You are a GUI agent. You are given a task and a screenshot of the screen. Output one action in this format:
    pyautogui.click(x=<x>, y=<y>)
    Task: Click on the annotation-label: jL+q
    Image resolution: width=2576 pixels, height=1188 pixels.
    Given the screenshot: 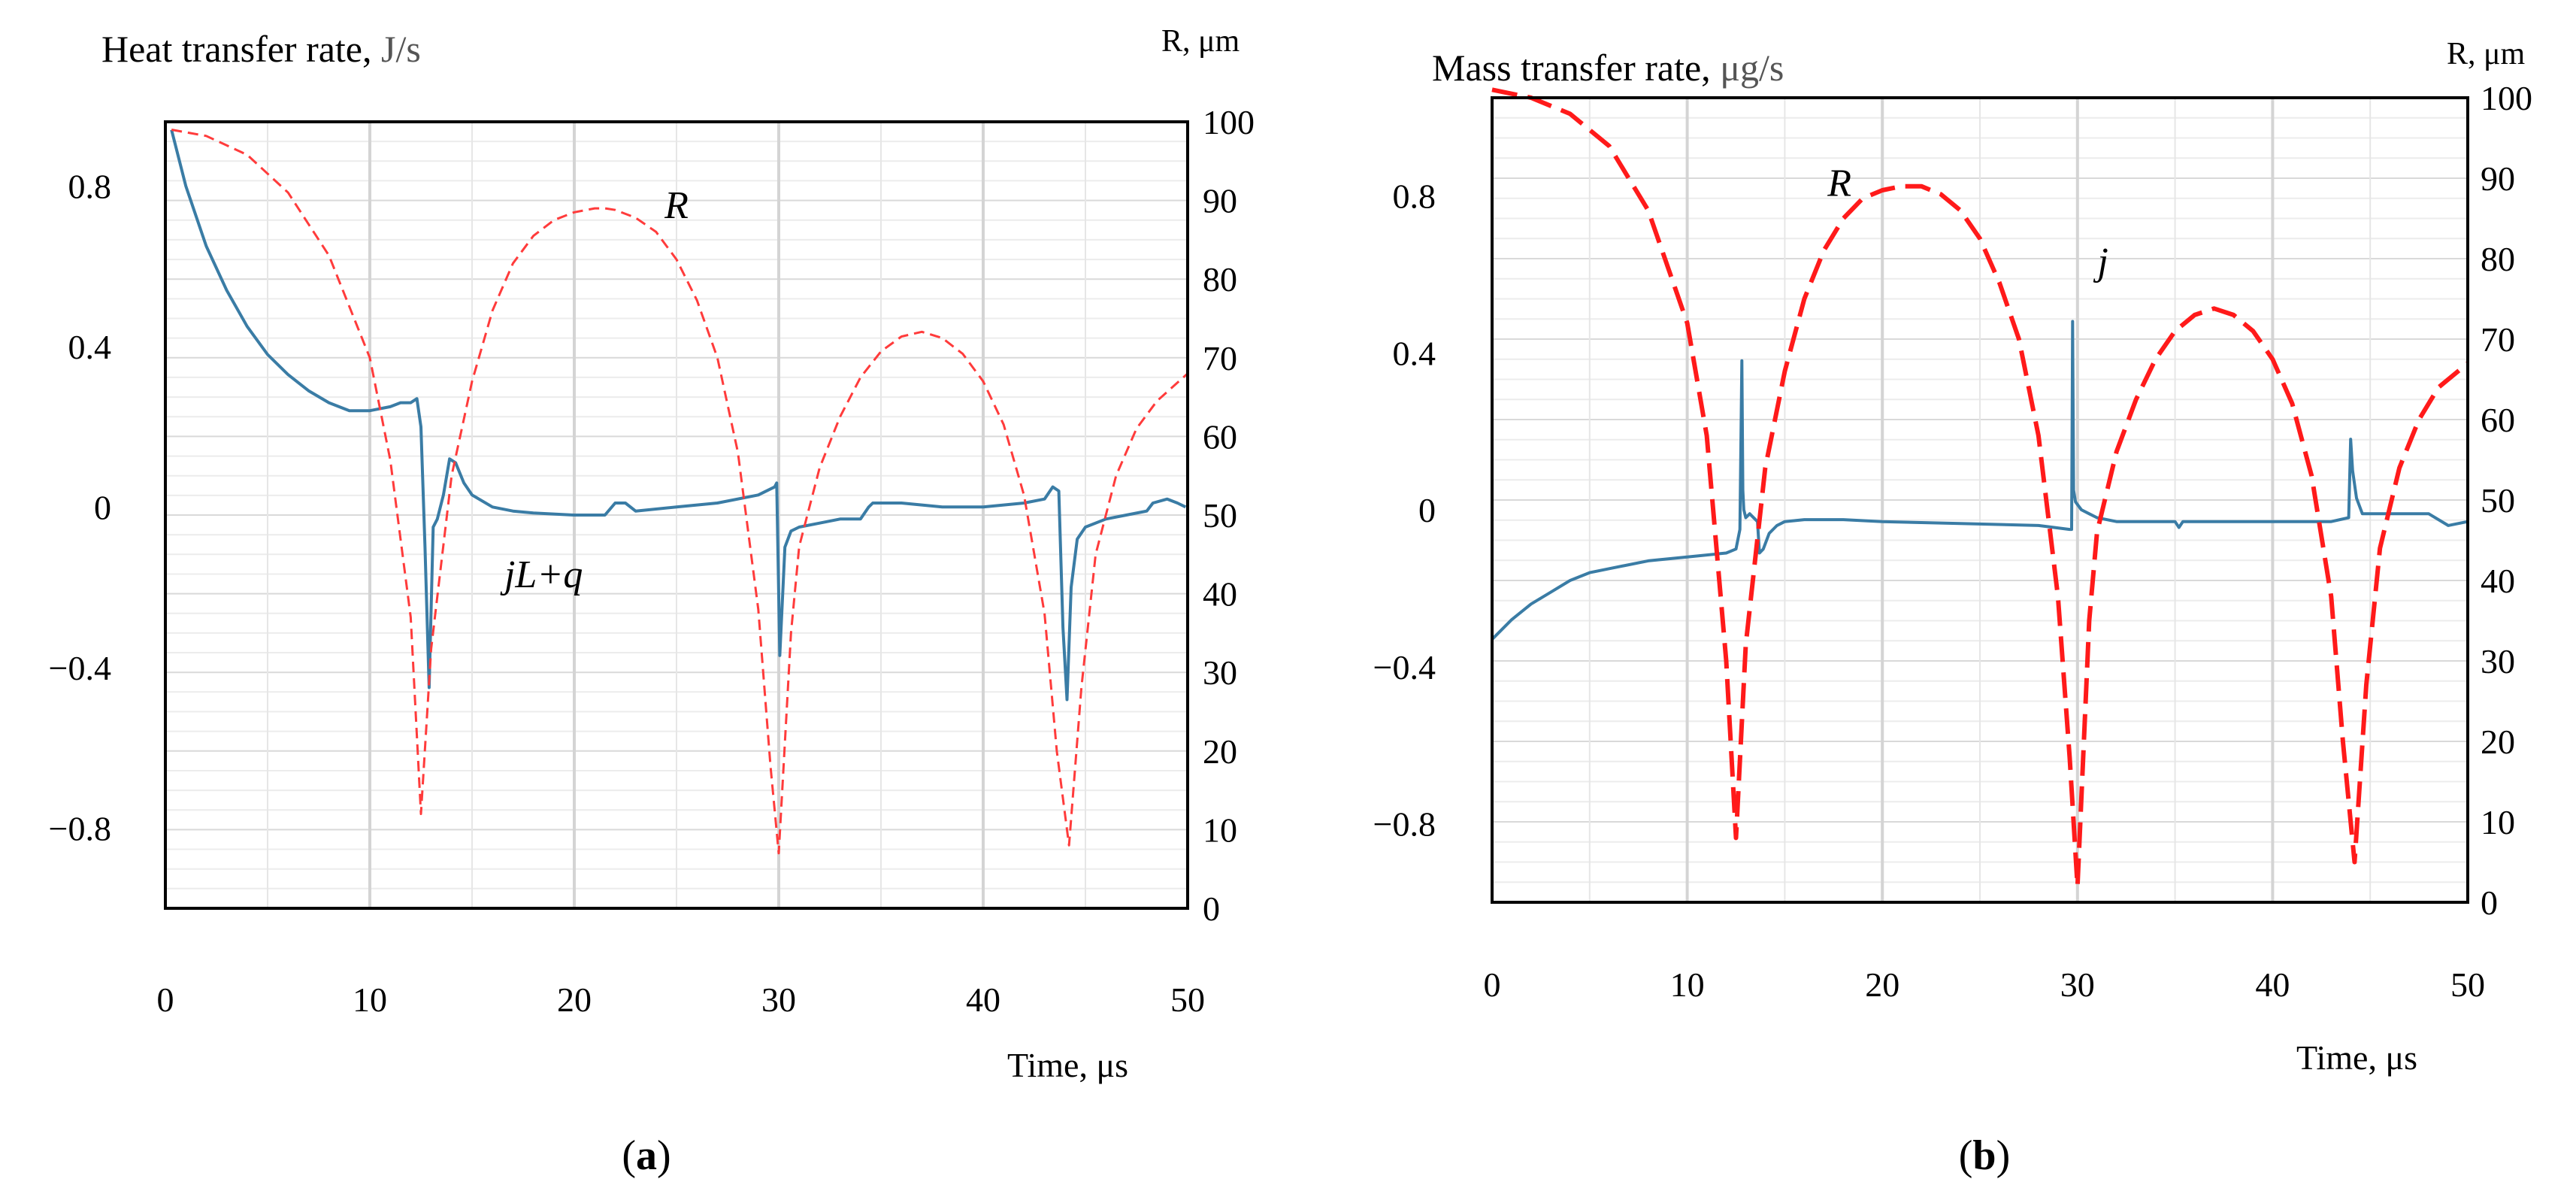 What is the action you would take?
    pyautogui.click(x=541, y=574)
    